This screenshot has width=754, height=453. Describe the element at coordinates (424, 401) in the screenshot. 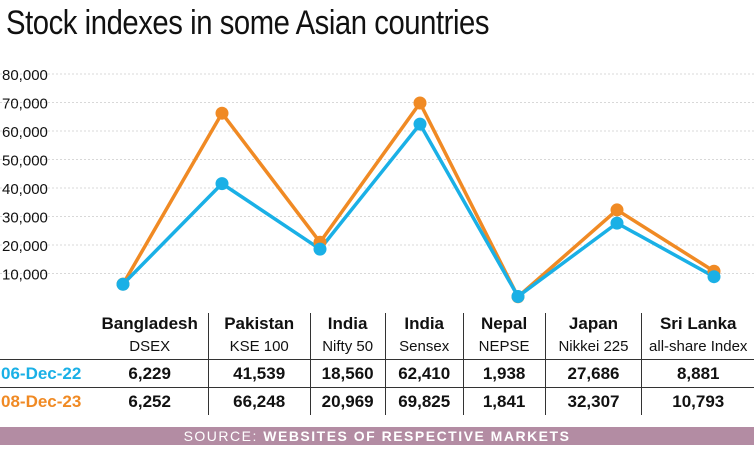

I see `value-cell: 69,825` at that location.